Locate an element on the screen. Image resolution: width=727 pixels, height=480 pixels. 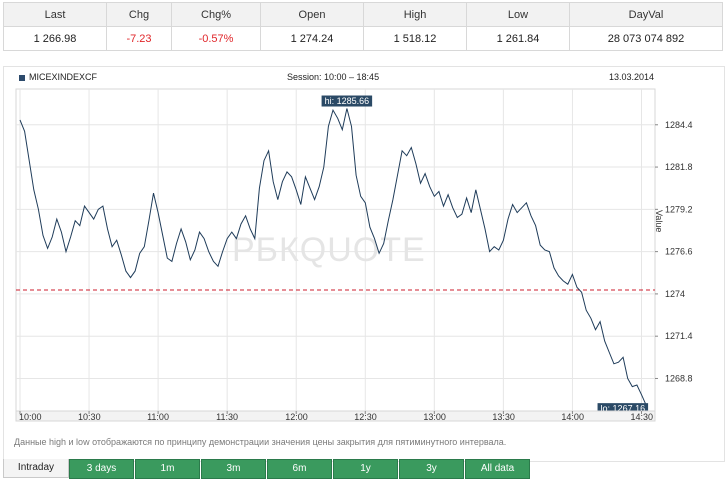
low-label-text: lo: 1267.16 is located at coordinates (623, 409).